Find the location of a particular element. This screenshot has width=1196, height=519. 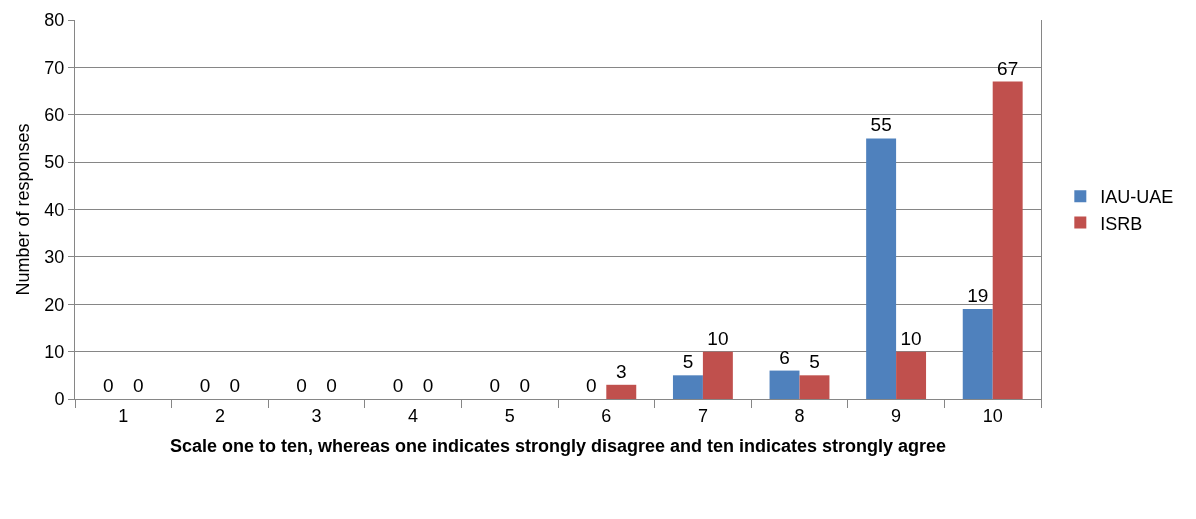

y-tick-label: 70 is located at coordinates (54, 67).